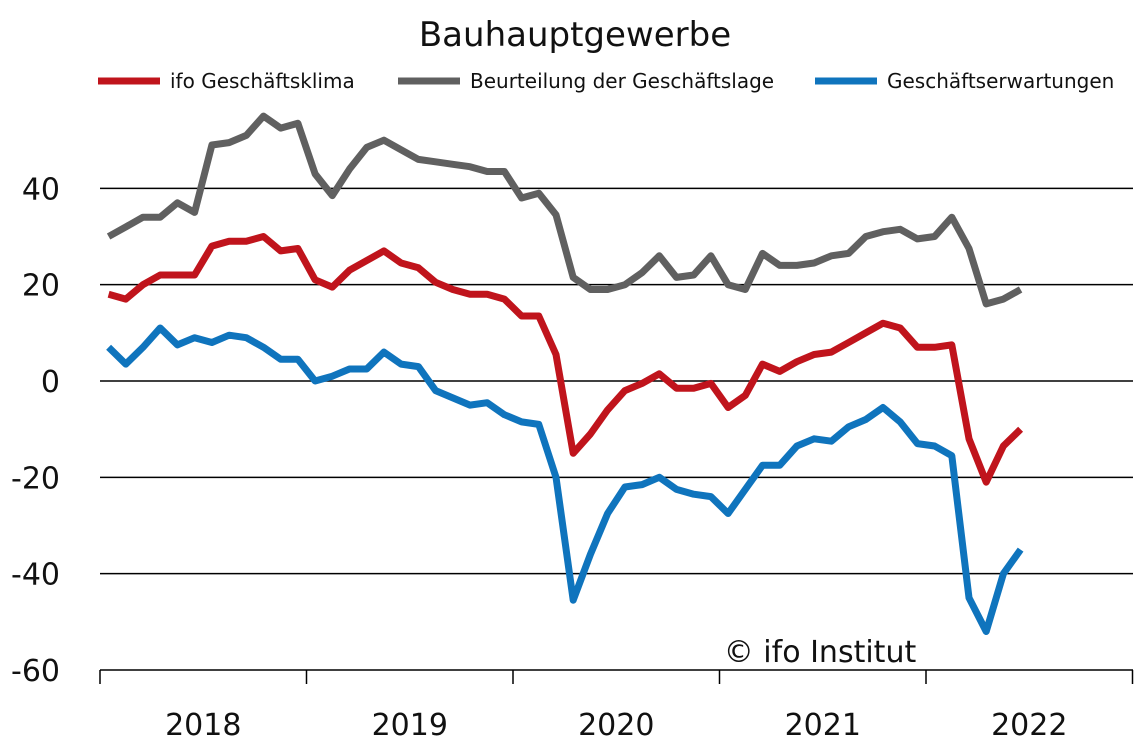 The width and height of the screenshot is (1144, 752). What do you see at coordinates (35, 575) in the screenshot?
I see `y-tick-label: -40` at bounding box center [35, 575].